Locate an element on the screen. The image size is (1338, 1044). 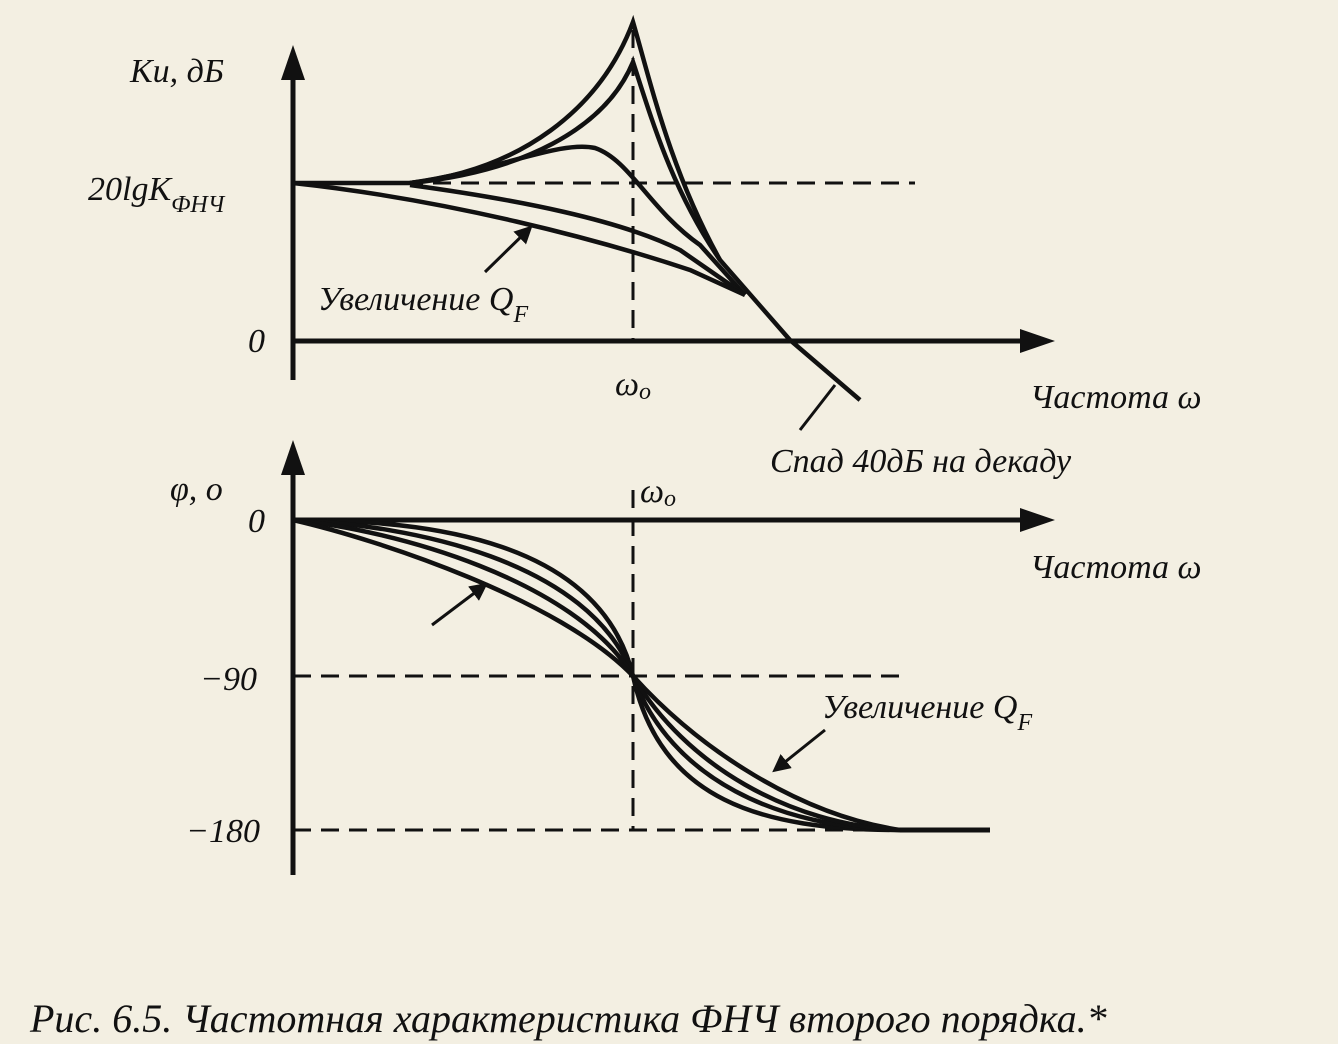
minus180-label: −180 is located at coordinates (223, 831).